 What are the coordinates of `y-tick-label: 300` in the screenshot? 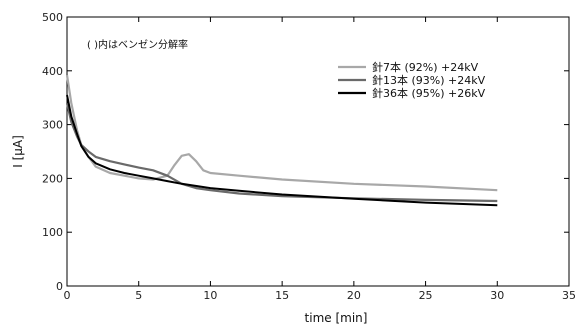 It's located at (52, 125).